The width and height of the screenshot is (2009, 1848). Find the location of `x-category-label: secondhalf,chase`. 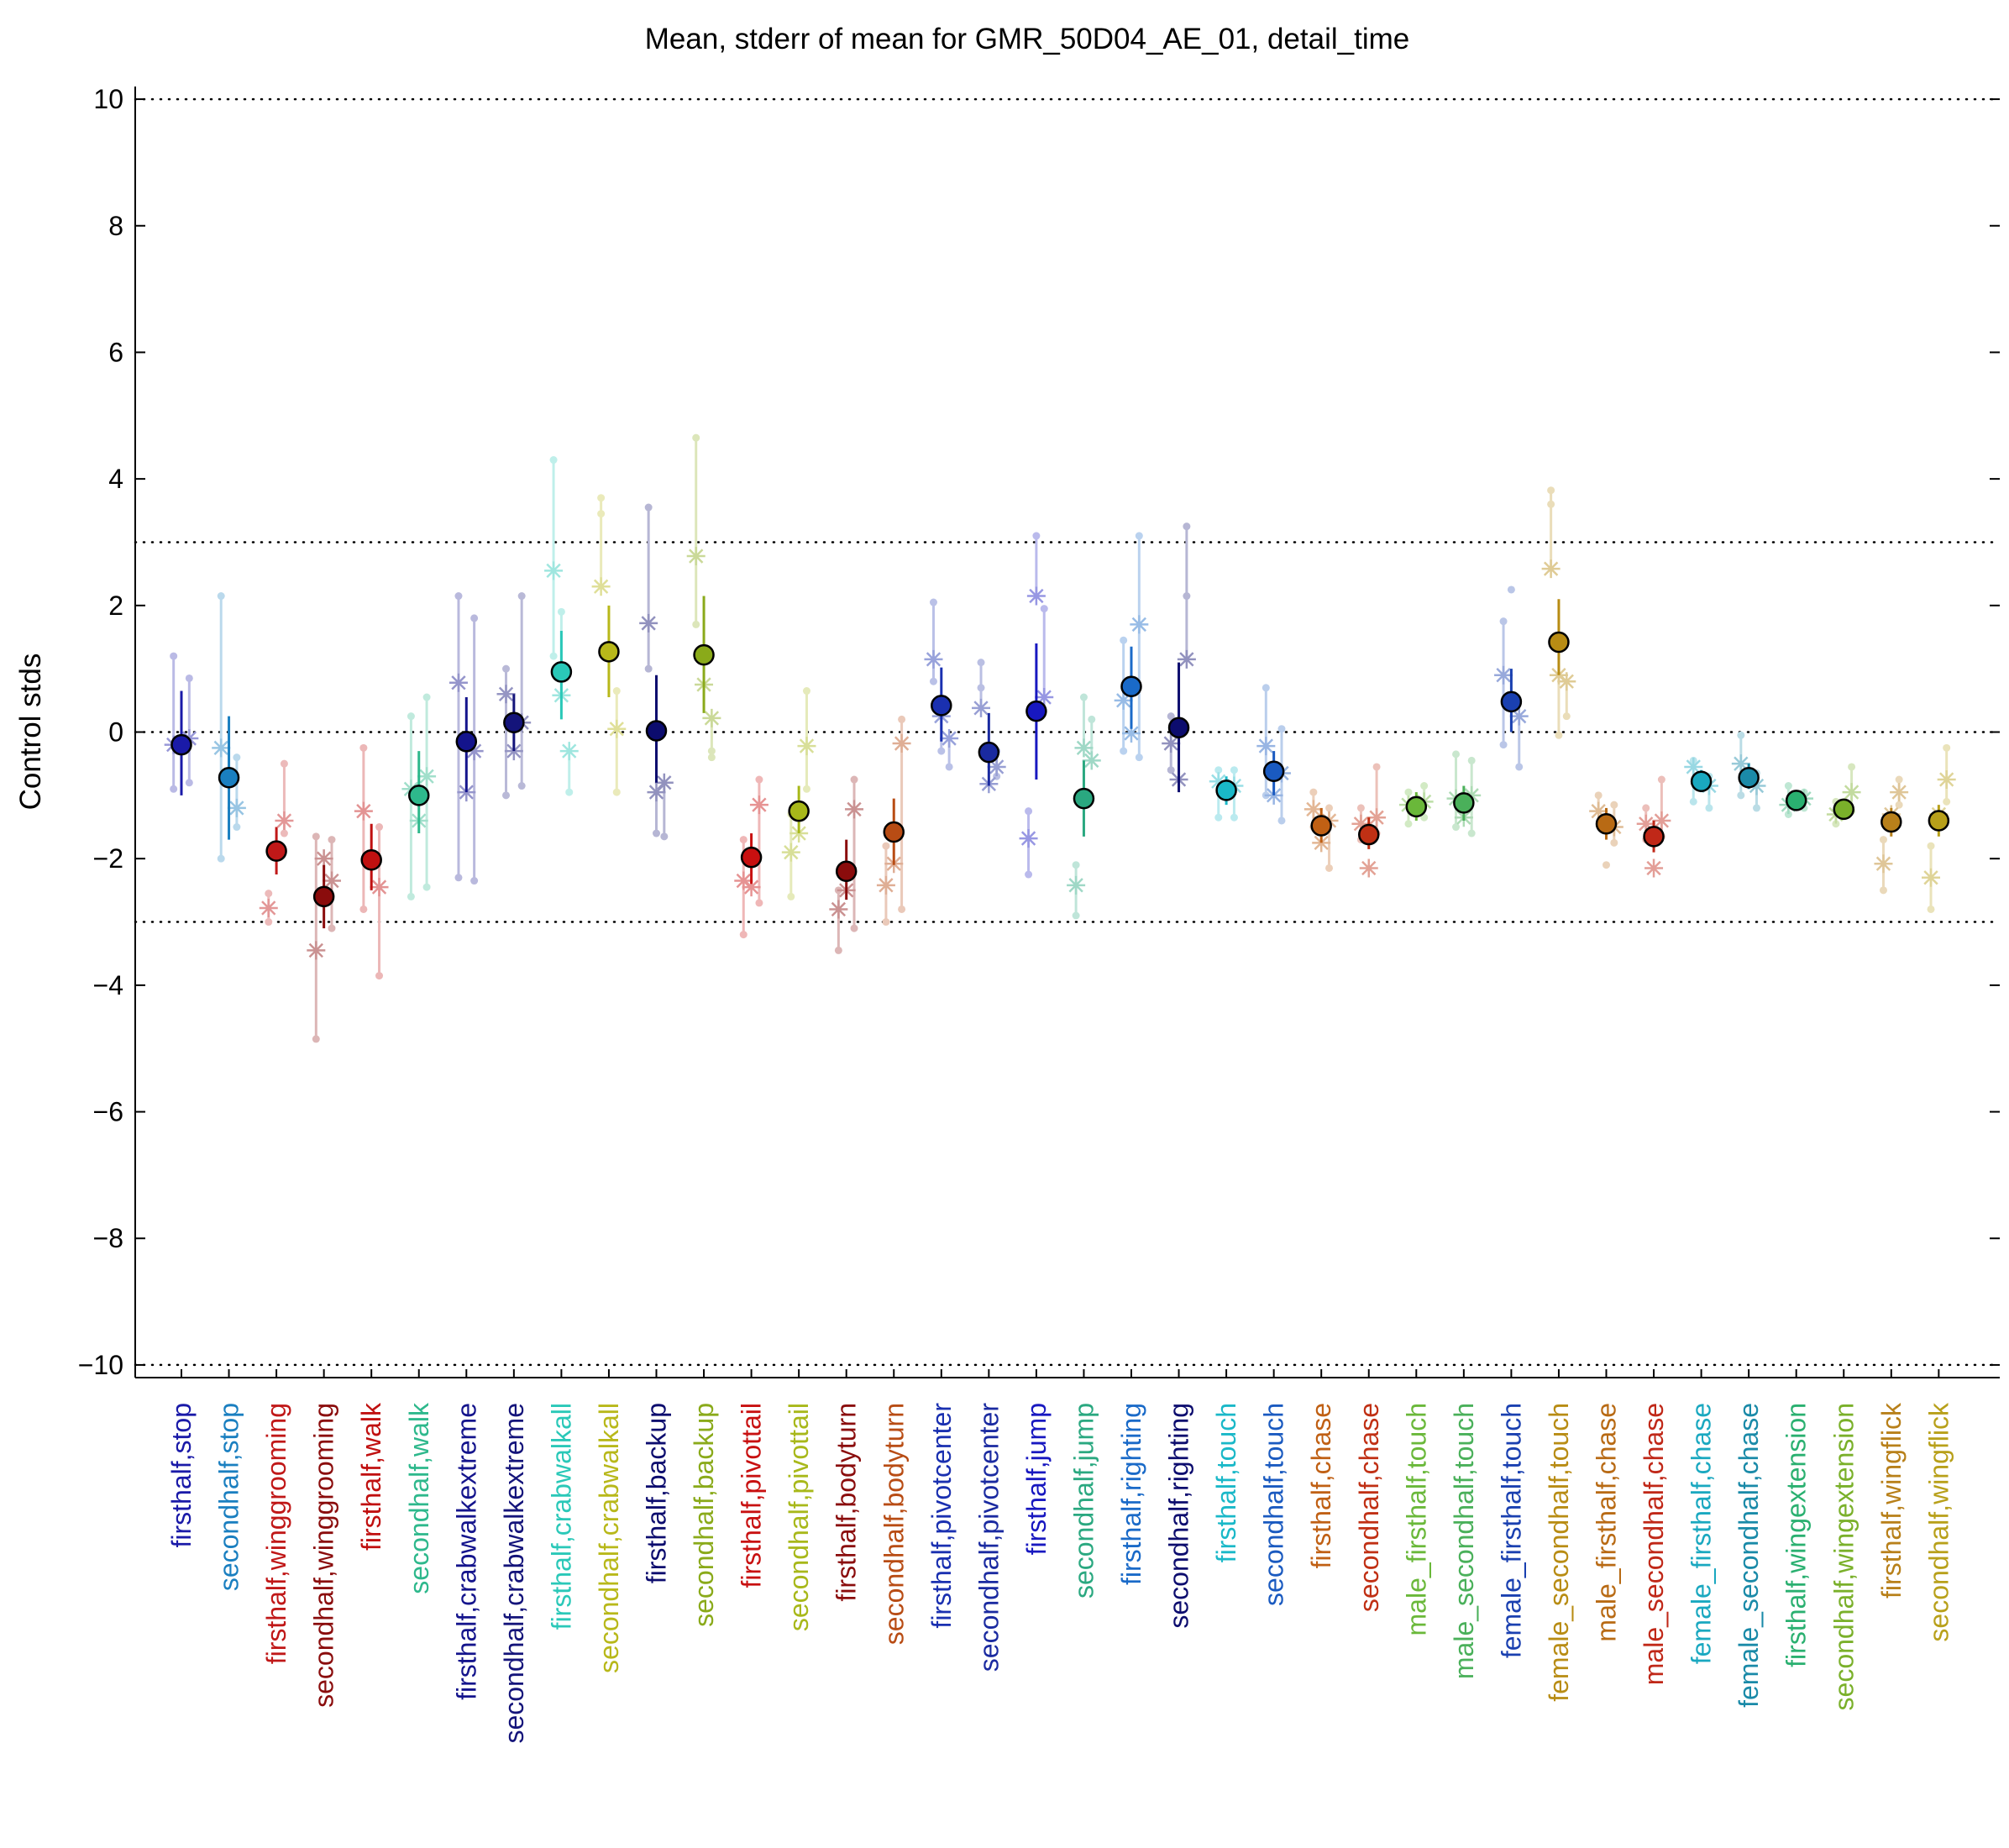

x-category-label: secondhalf,chase is located at coordinates (1369, 1507).